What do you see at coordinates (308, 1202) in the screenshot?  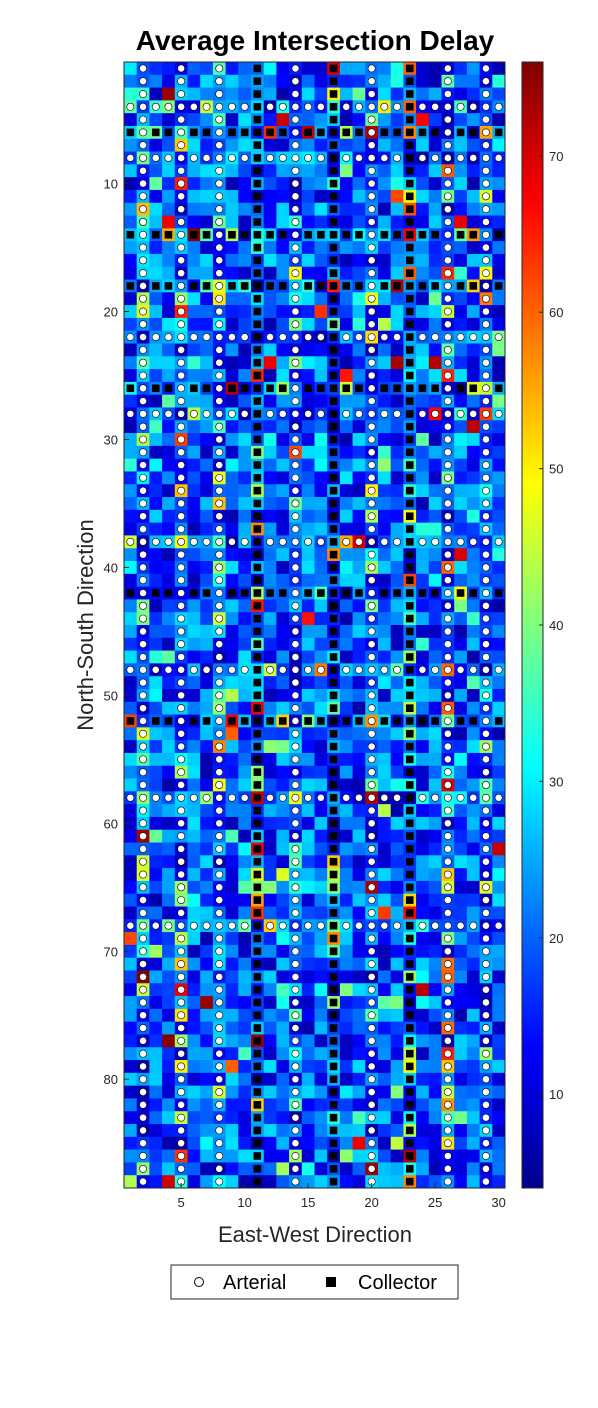 I see `x-tick-label: 15` at bounding box center [308, 1202].